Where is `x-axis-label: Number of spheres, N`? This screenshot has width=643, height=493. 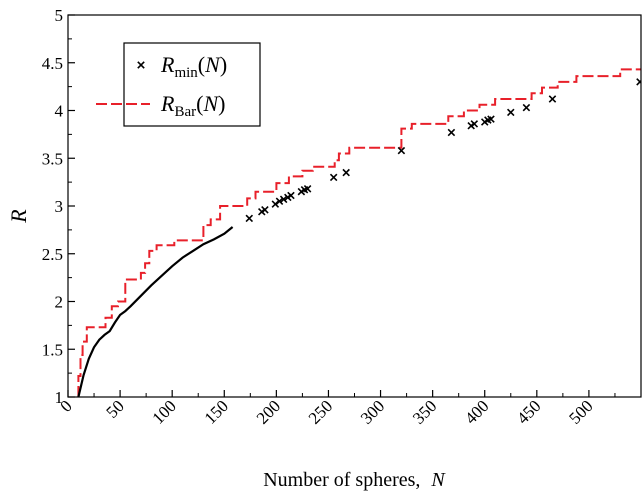 x-axis-label: Number of spheres, N is located at coordinates (354, 480).